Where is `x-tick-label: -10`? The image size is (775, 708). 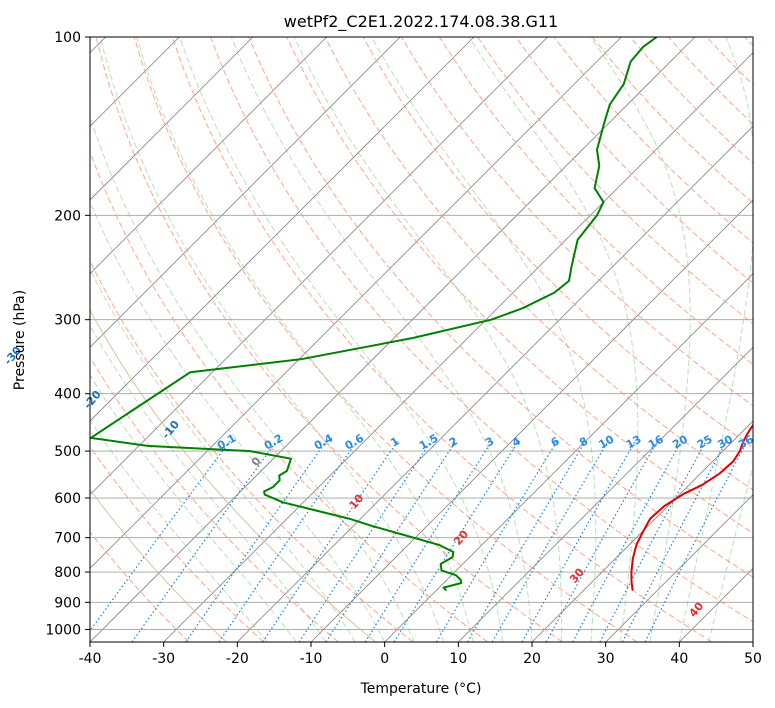 x-tick-label: -10 is located at coordinates (311, 659).